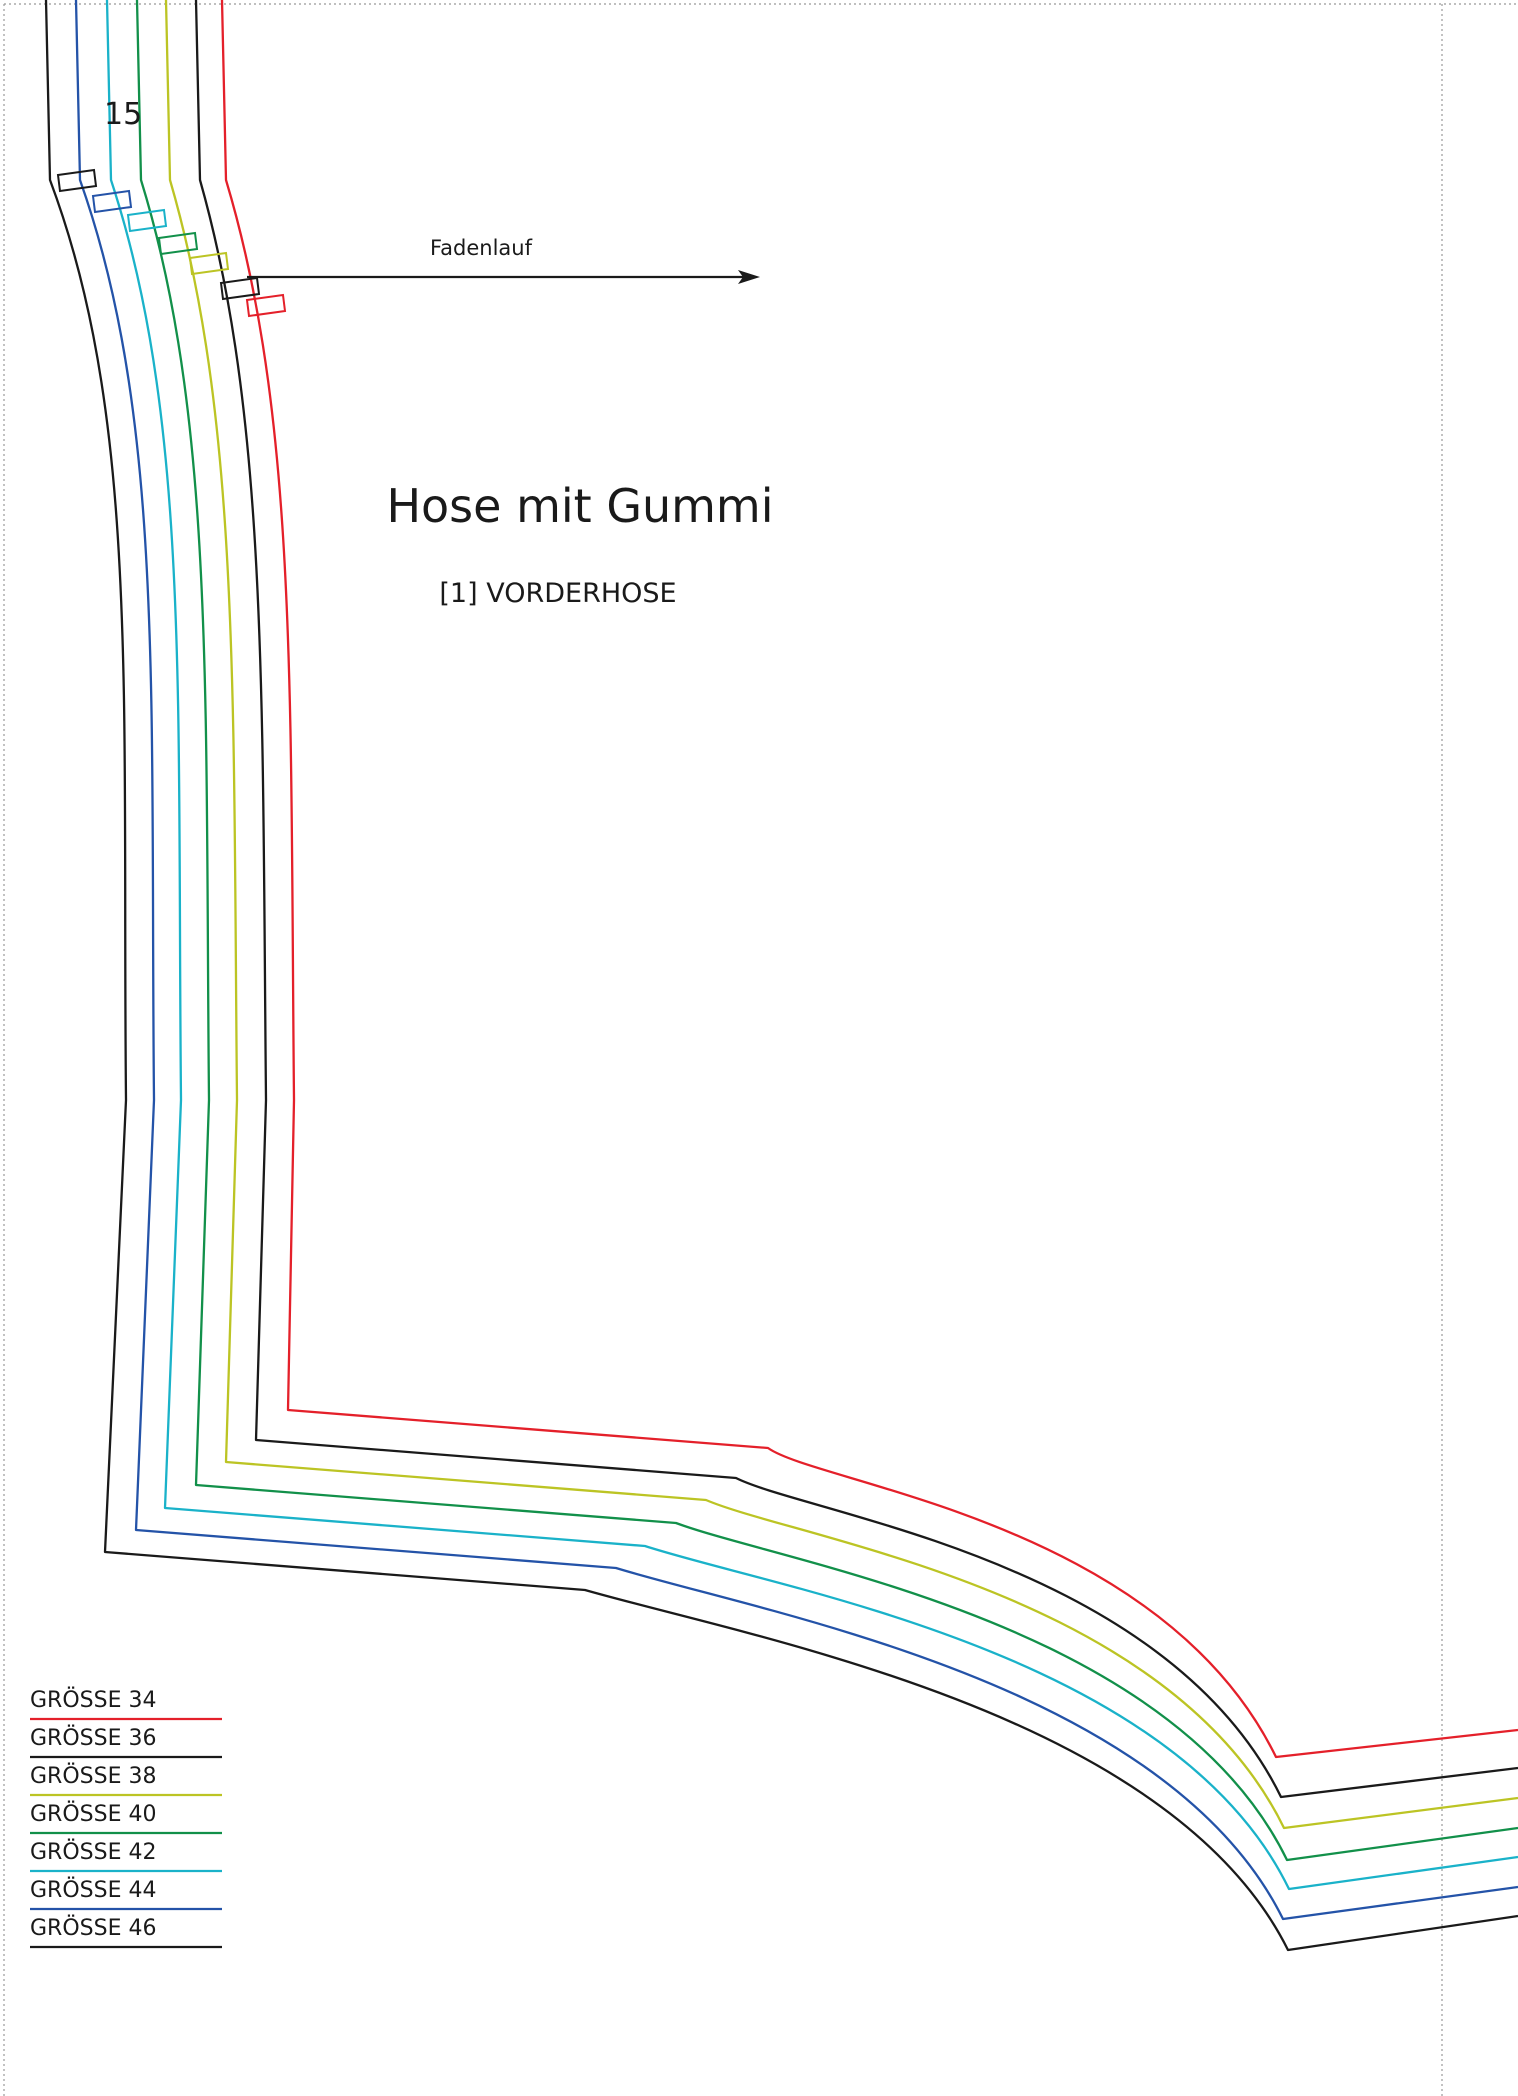 This screenshot has height=2096, width=1518. I want to click on pattern-title: Hose mit Gummi, so click(579, 506).